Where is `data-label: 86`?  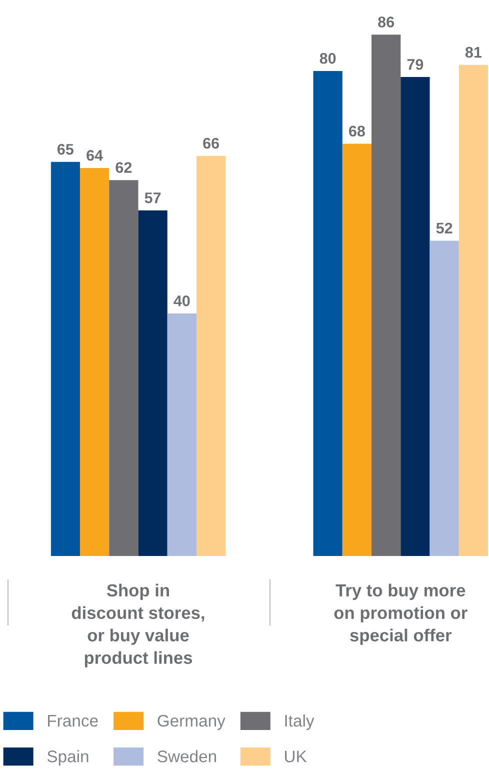
data-label: 86 is located at coordinates (386, 22).